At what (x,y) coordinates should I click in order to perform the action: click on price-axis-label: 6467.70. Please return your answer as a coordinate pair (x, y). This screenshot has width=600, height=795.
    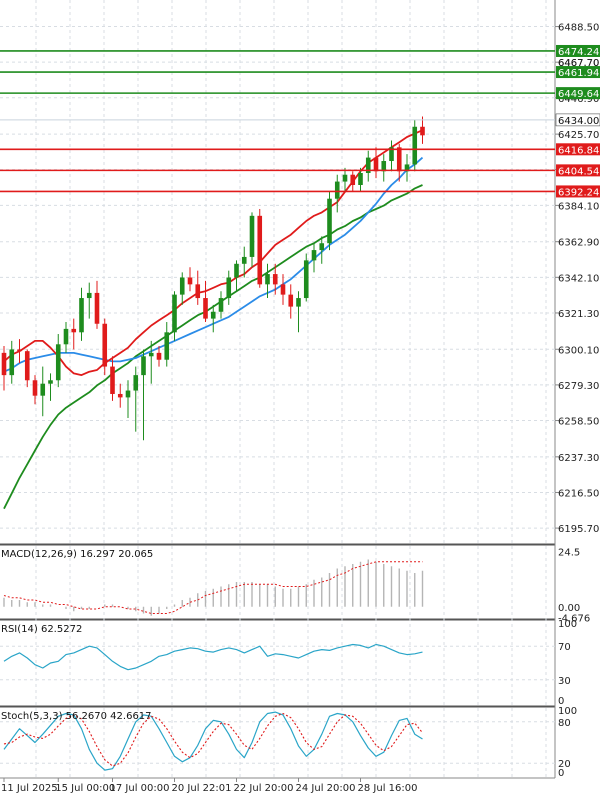
    Looking at the image, I should click on (578, 63).